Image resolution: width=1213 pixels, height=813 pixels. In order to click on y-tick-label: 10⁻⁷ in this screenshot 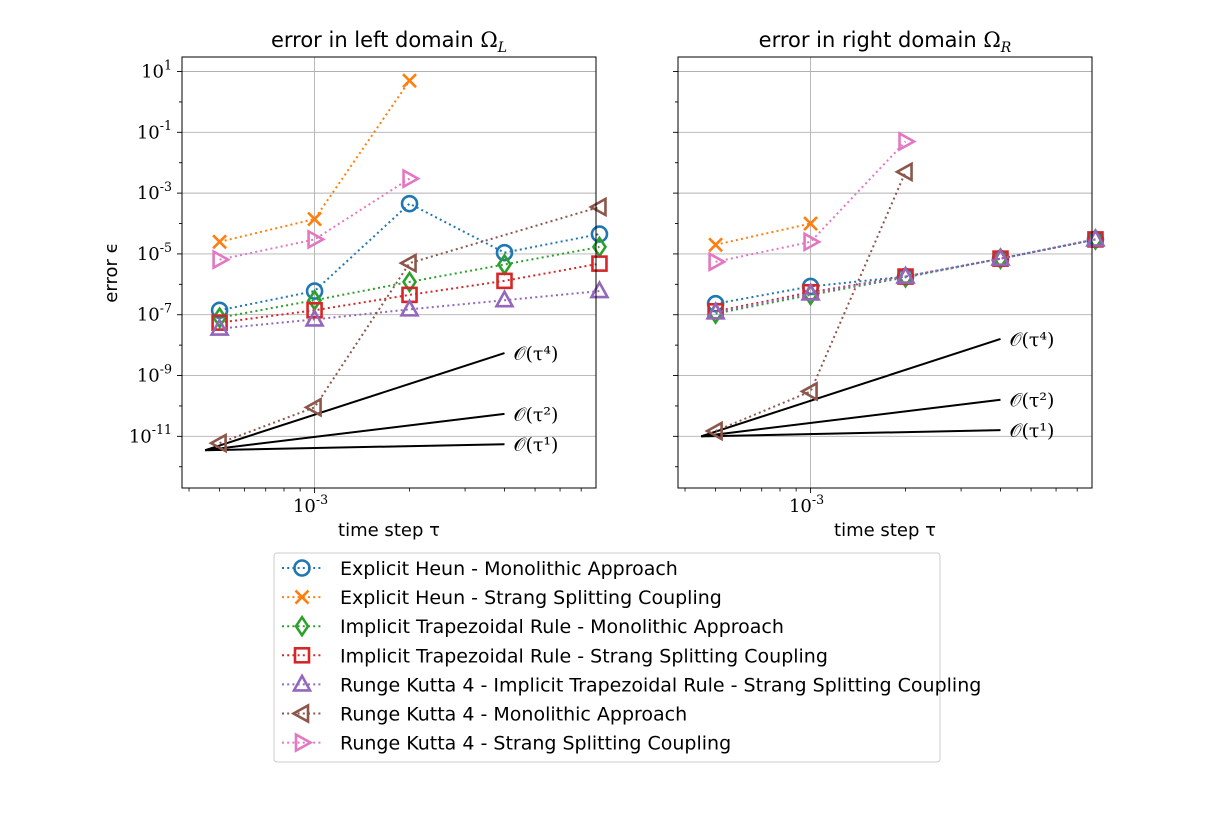, I will do `click(154, 313)`.